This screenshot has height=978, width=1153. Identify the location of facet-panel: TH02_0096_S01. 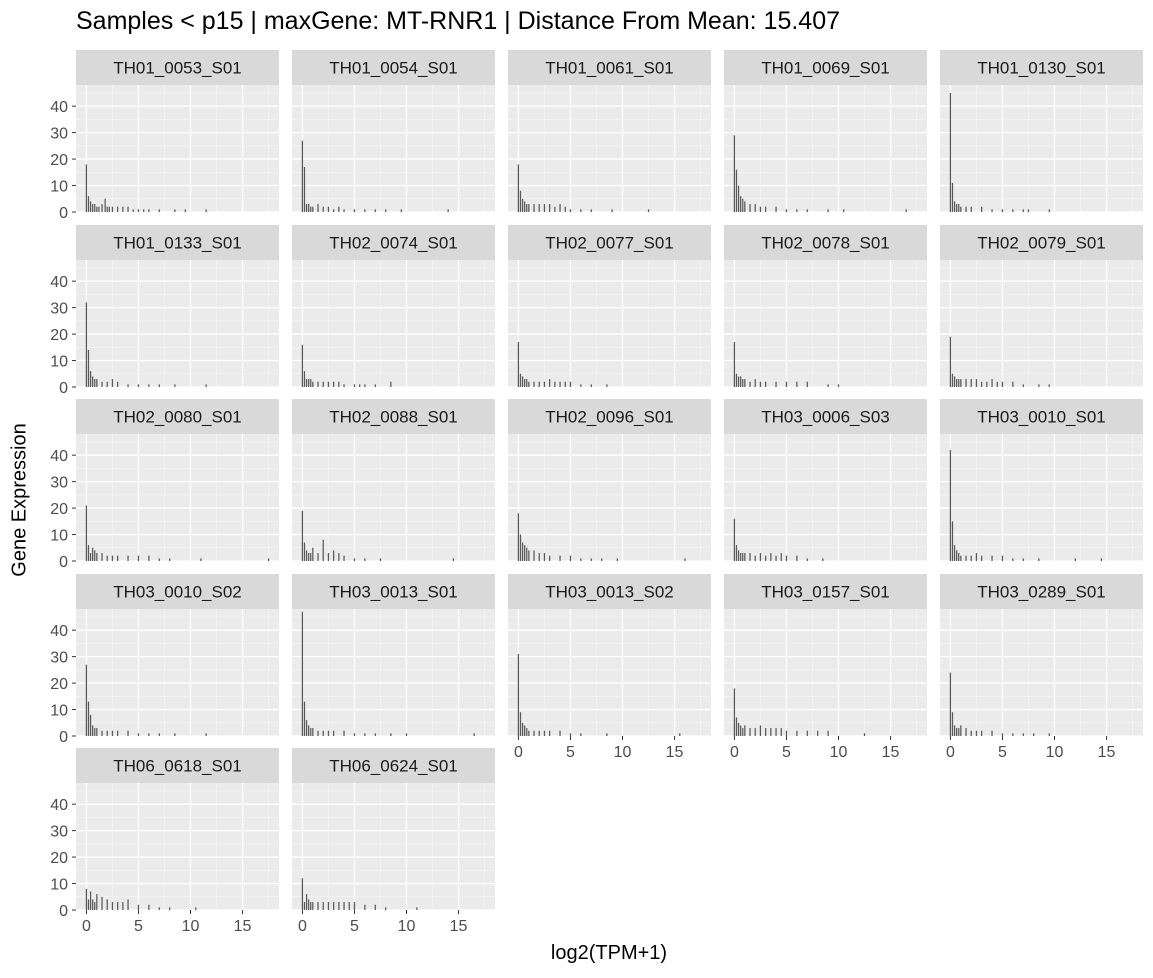
(609, 480).